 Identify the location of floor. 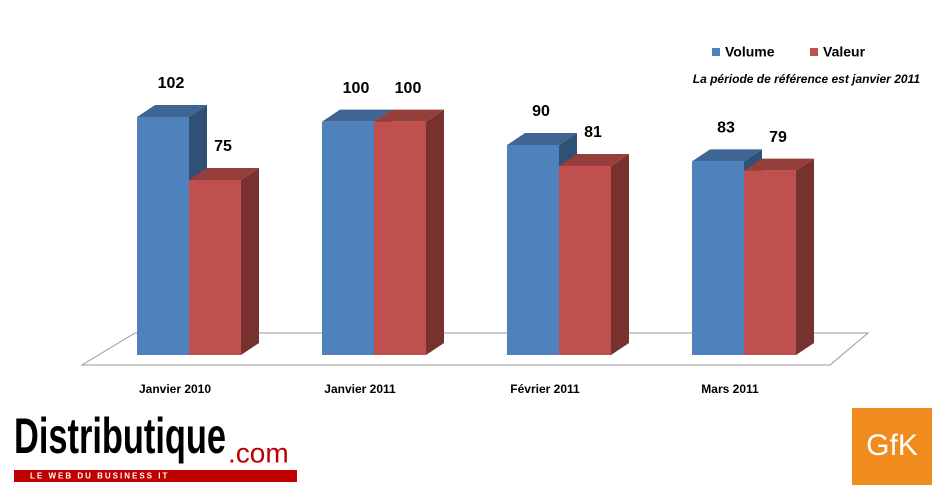
(475, 349).